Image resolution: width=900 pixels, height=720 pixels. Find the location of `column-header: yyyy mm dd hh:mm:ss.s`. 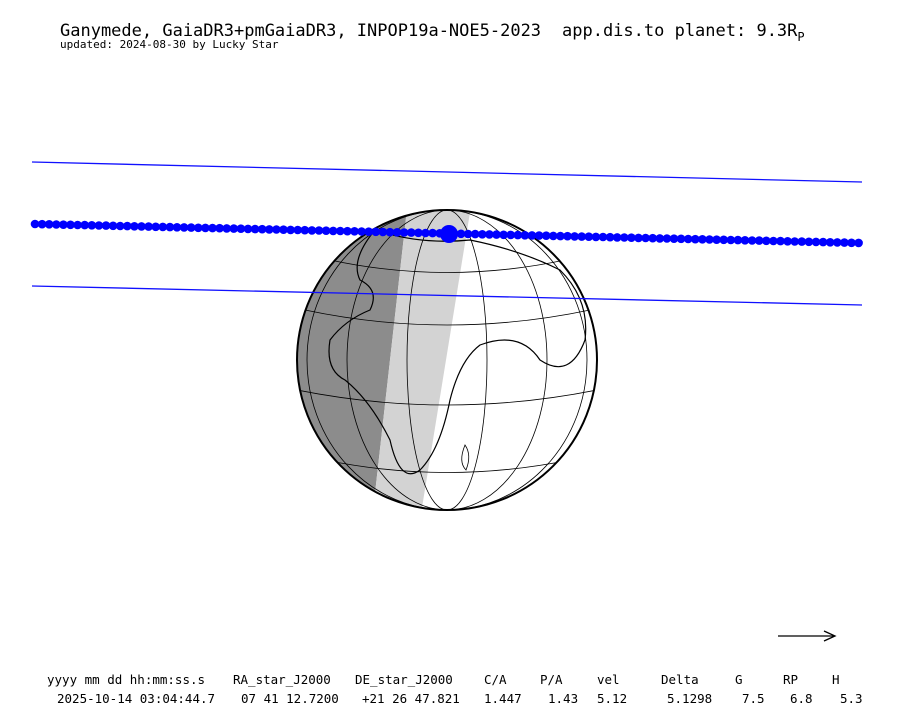

column-header: yyyy mm dd hh:mm:ss.s is located at coordinates (126, 679).